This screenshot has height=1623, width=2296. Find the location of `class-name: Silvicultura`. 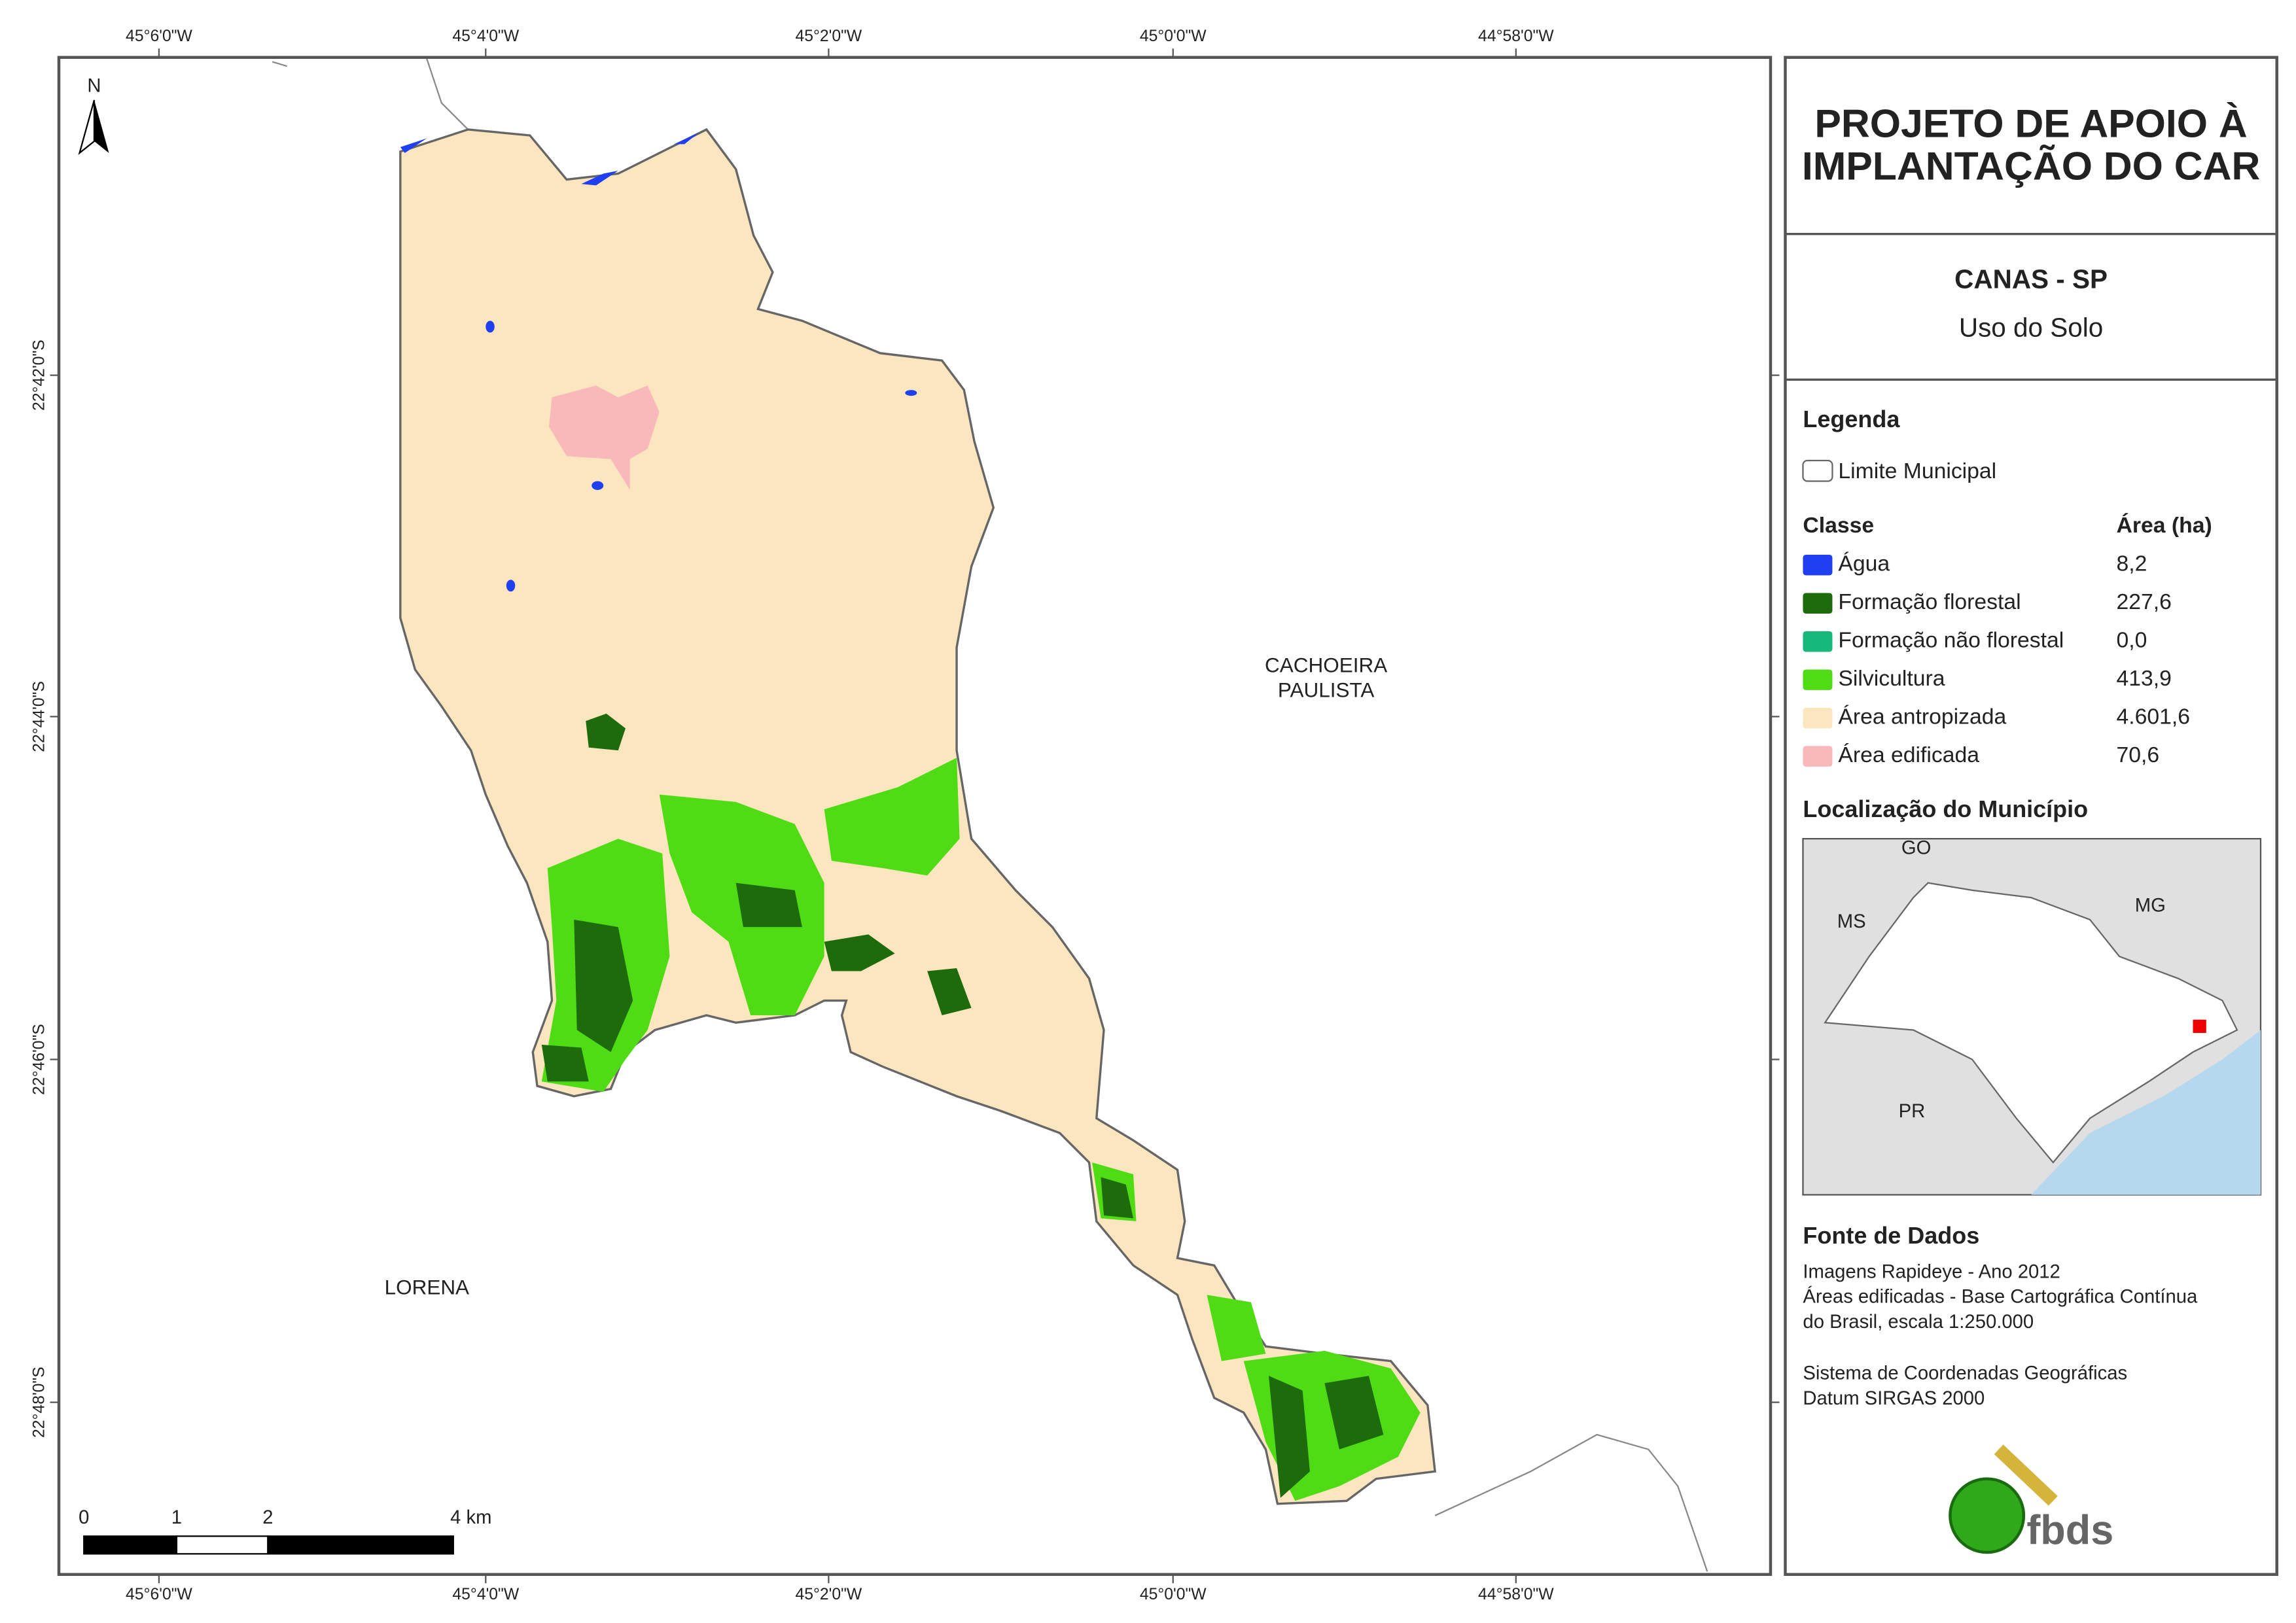

class-name: Silvicultura is located at coordinates (1891, 678).